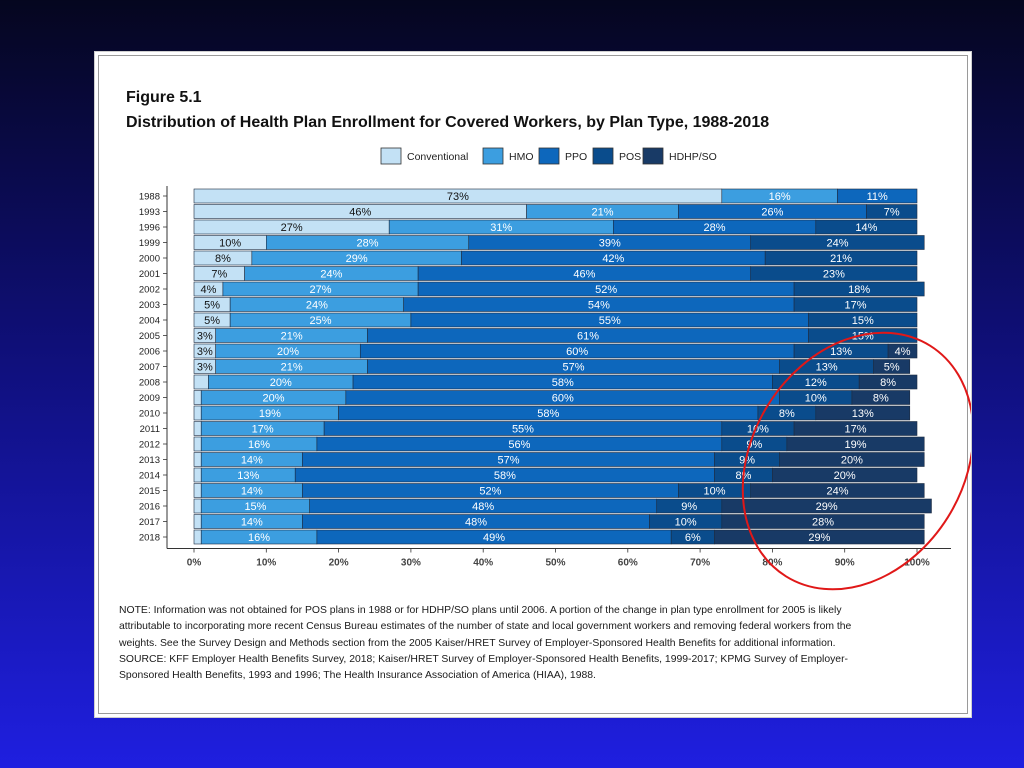  What do you see at coordinates (892, 213) in the screenshot?
I see `data-label: 7%` at bounding box center [892, 213].